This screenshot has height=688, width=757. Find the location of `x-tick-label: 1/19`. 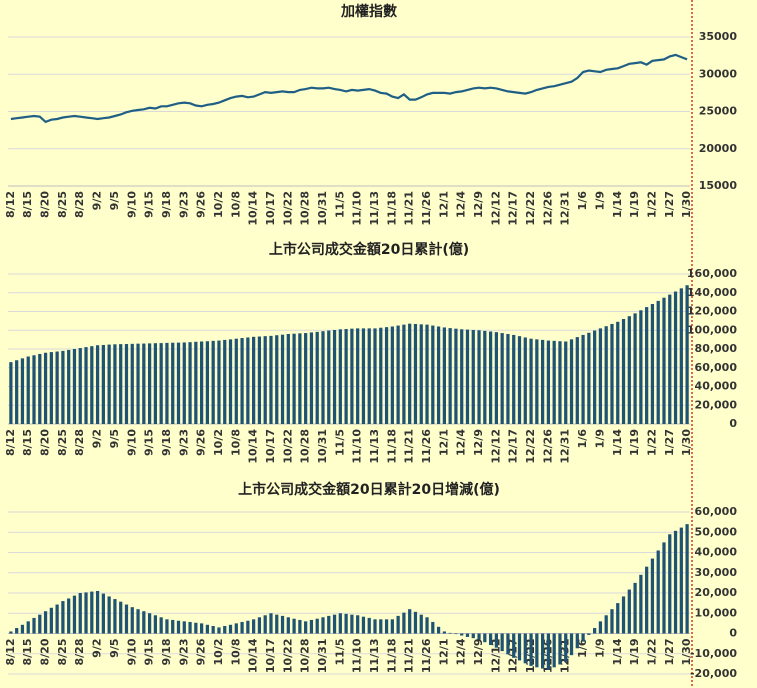

x-tick-label: 1/19 is located at coordinates (634, 652).